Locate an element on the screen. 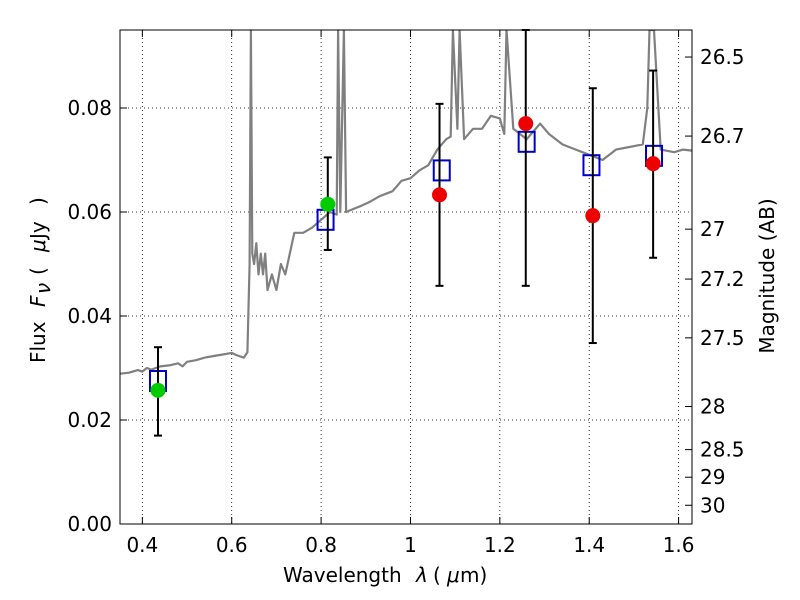 This screenshot has height=600, width=800. y-axis: 0.00 0.02 0.04 0.06 0.08 is located at coordinates (97, 316).